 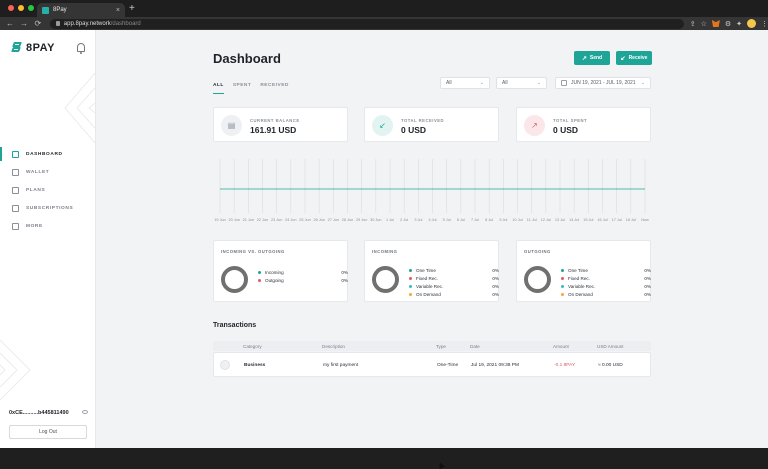 I want to click on receive-label: Receive, so click(x=638, y=58).